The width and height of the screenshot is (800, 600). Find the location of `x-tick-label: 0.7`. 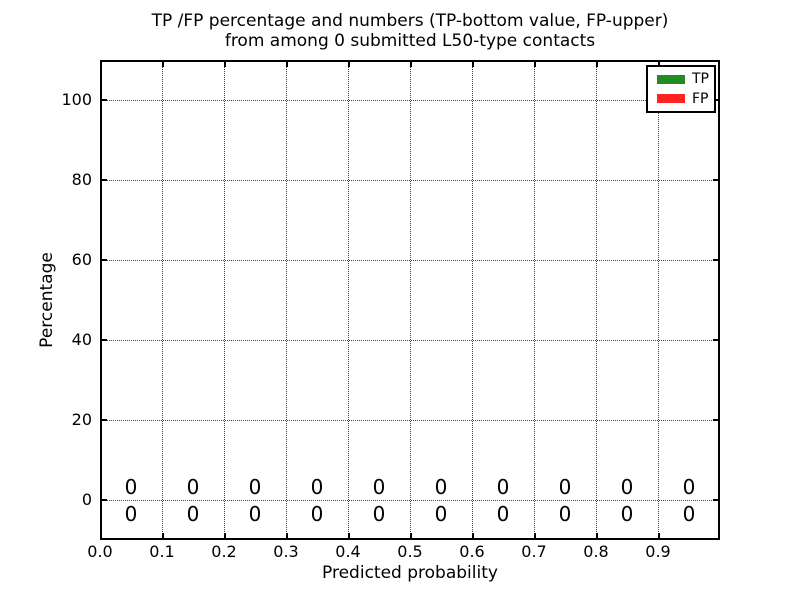

x-tick-label: 0.7 is located at coordinates (534, 551).